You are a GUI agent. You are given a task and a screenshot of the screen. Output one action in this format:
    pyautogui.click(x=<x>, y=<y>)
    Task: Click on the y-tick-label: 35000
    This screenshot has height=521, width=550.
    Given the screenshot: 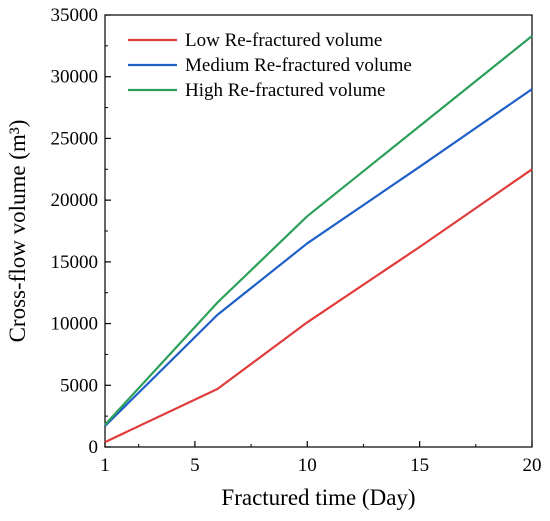 What is the action you would take?
    pyautogui.click(x=75, y=15)
    